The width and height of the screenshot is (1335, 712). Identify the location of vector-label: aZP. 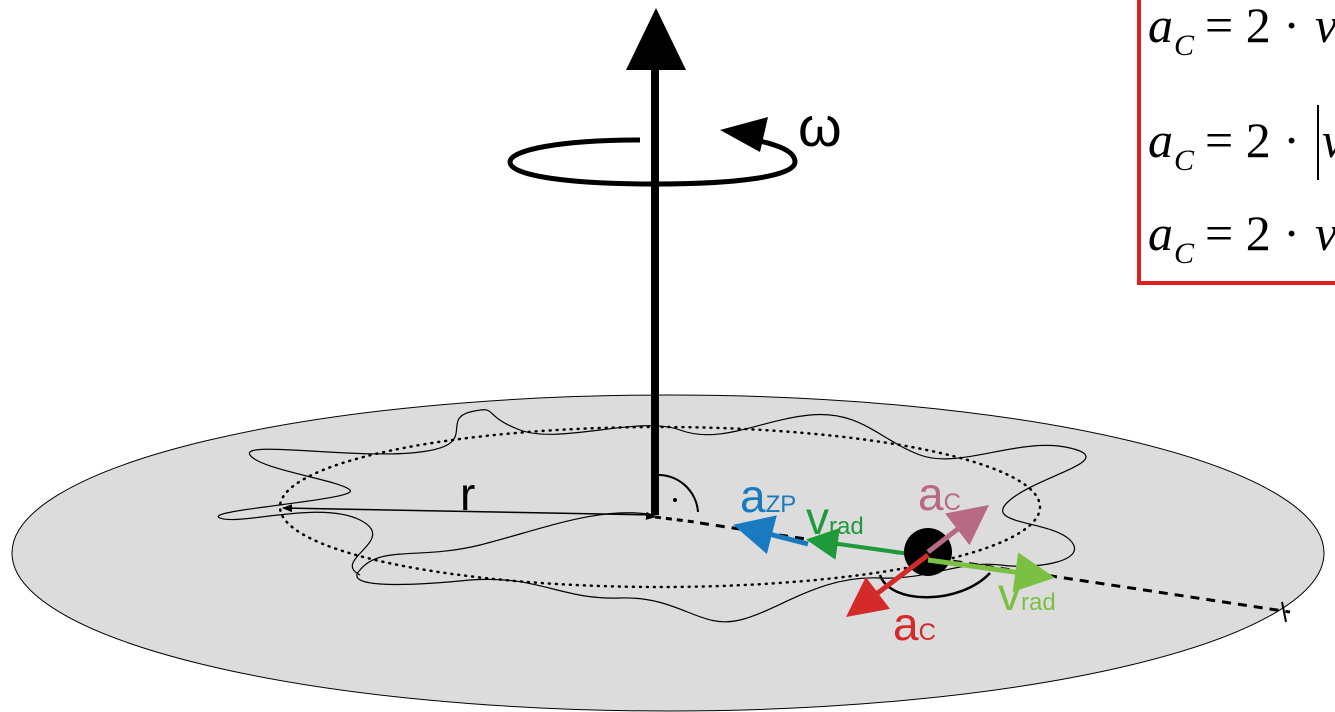
(768, 496).